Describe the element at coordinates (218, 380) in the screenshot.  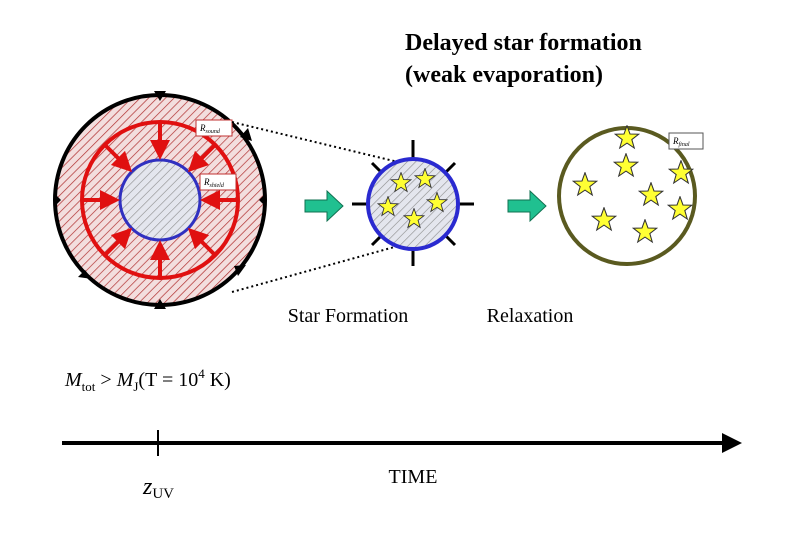
I see `text-part: K)` at that location.